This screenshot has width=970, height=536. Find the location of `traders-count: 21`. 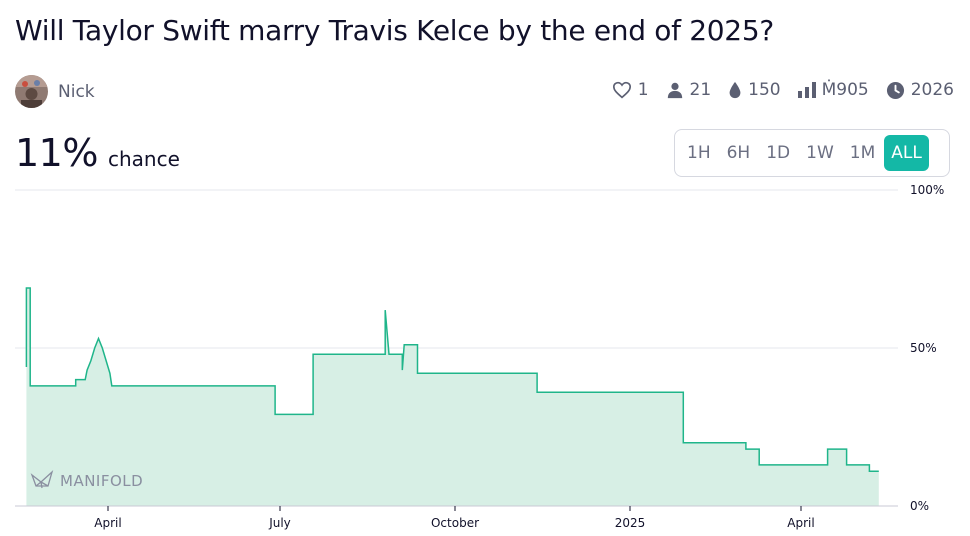

traders-count: 21 is located at coordinates (700, 90).